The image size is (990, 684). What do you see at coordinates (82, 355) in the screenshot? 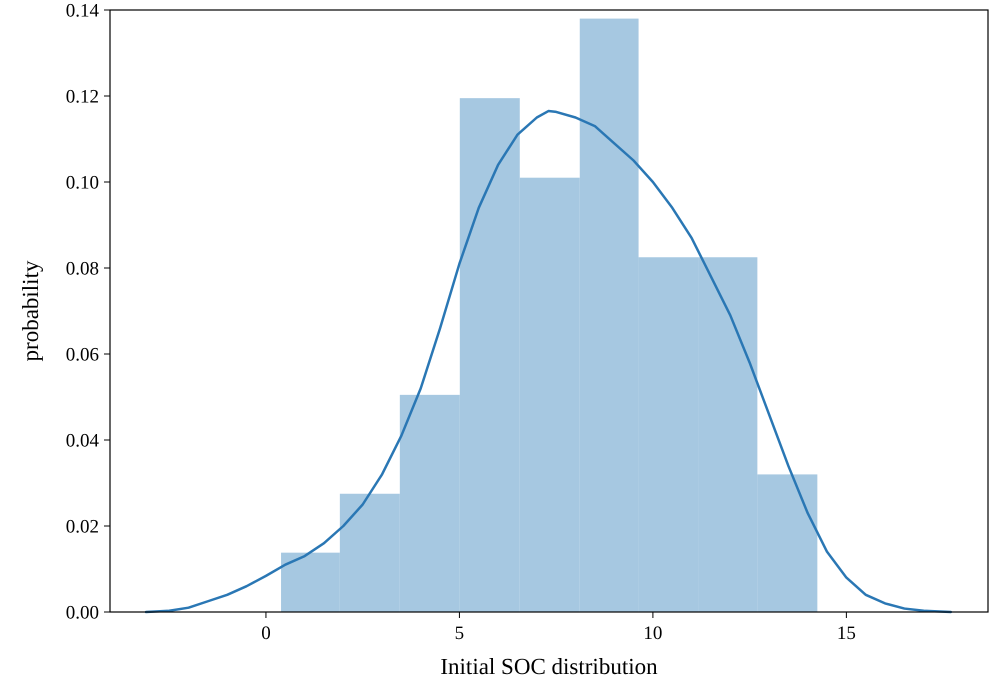
I see `y-tick-label: 0.06` at bounding box center [82, 355].